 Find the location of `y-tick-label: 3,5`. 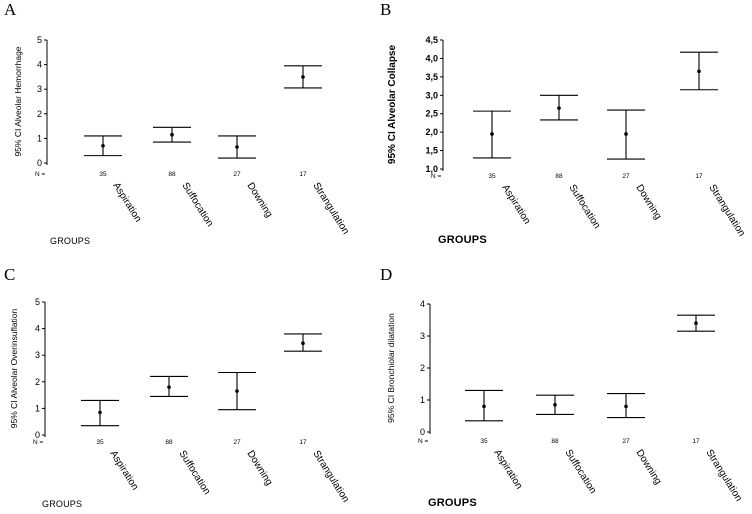

y-tick-label: 3,5 is located at coordinates (431, 77).